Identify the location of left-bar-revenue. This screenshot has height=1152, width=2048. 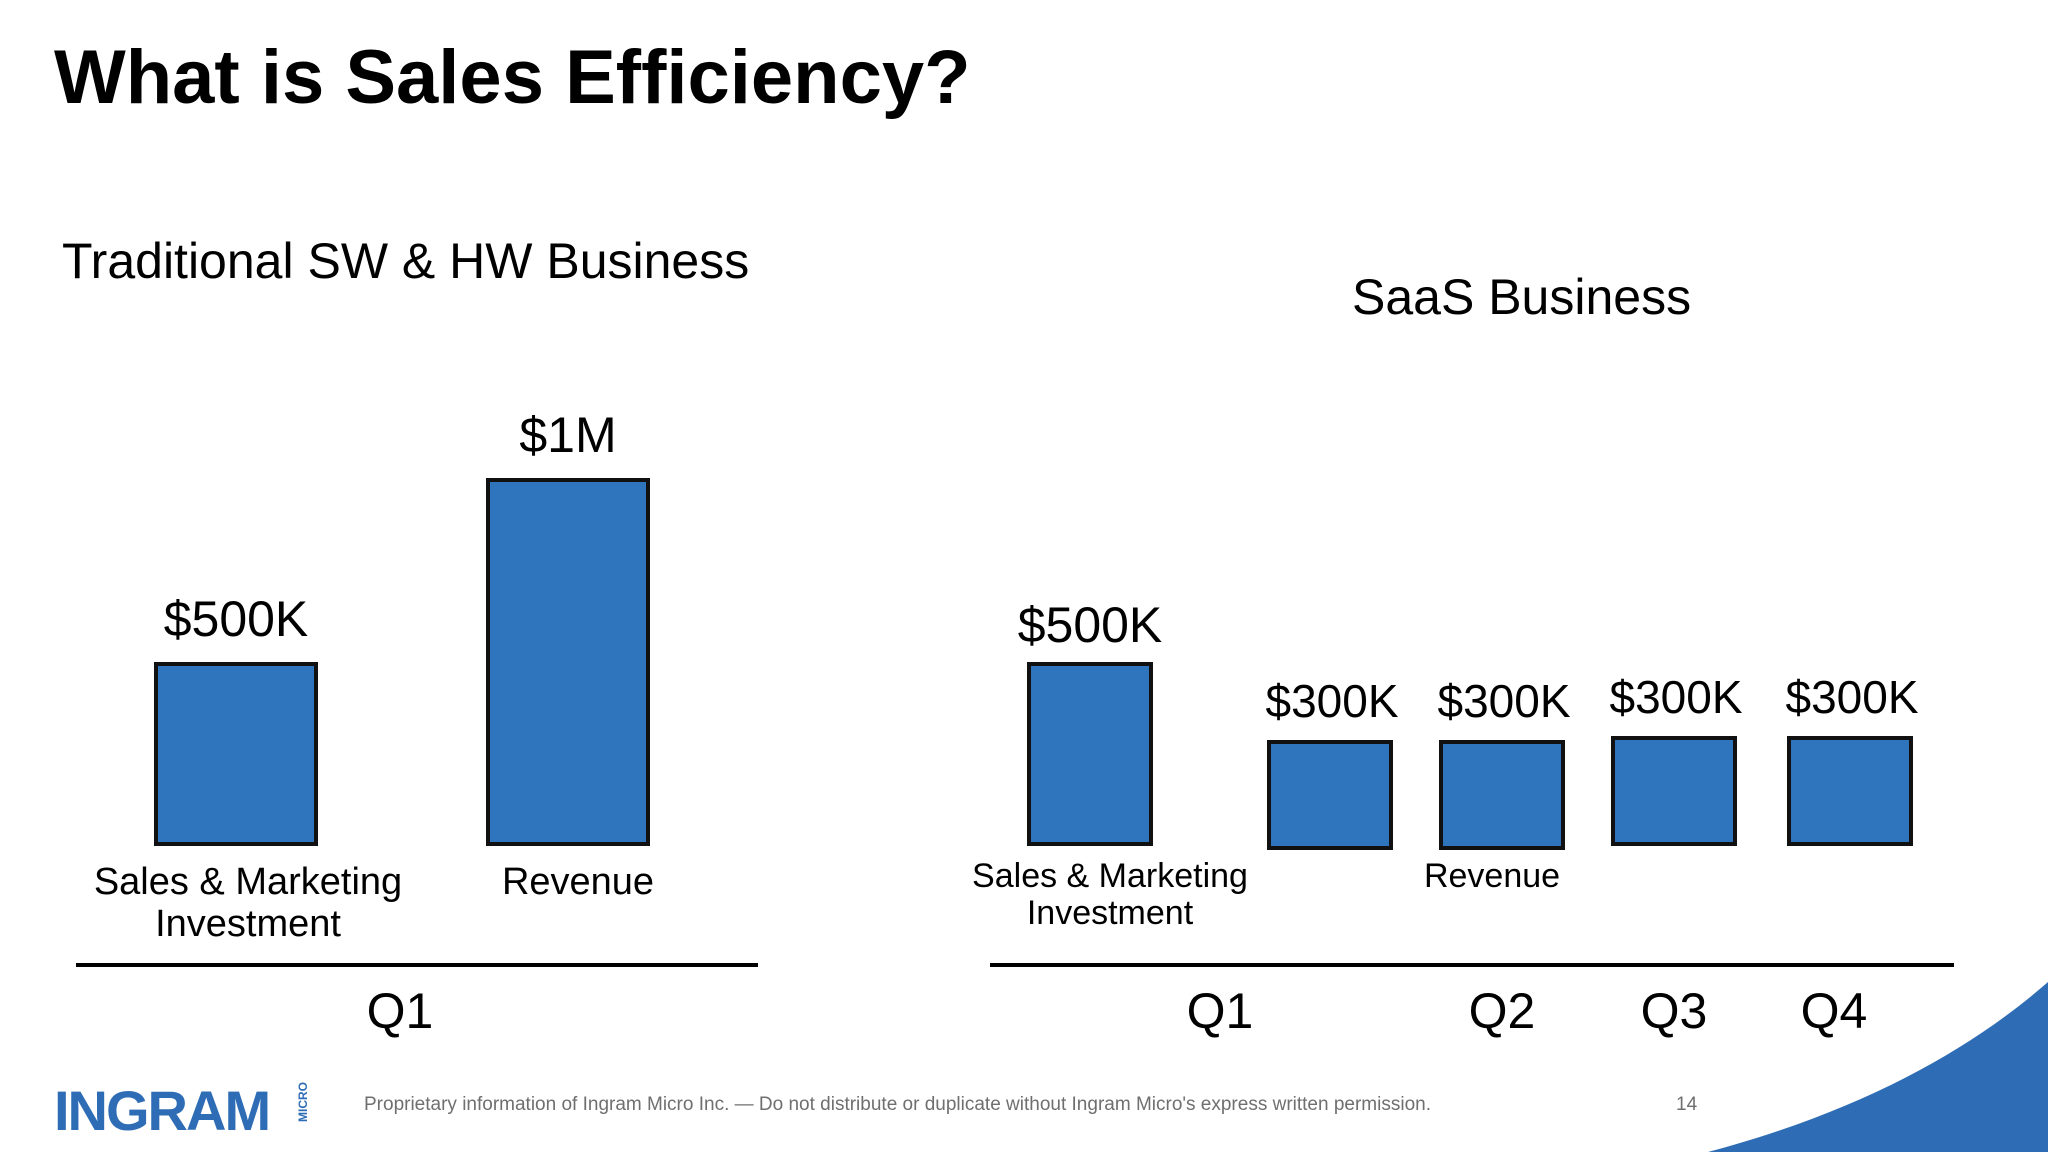
(568, 662).